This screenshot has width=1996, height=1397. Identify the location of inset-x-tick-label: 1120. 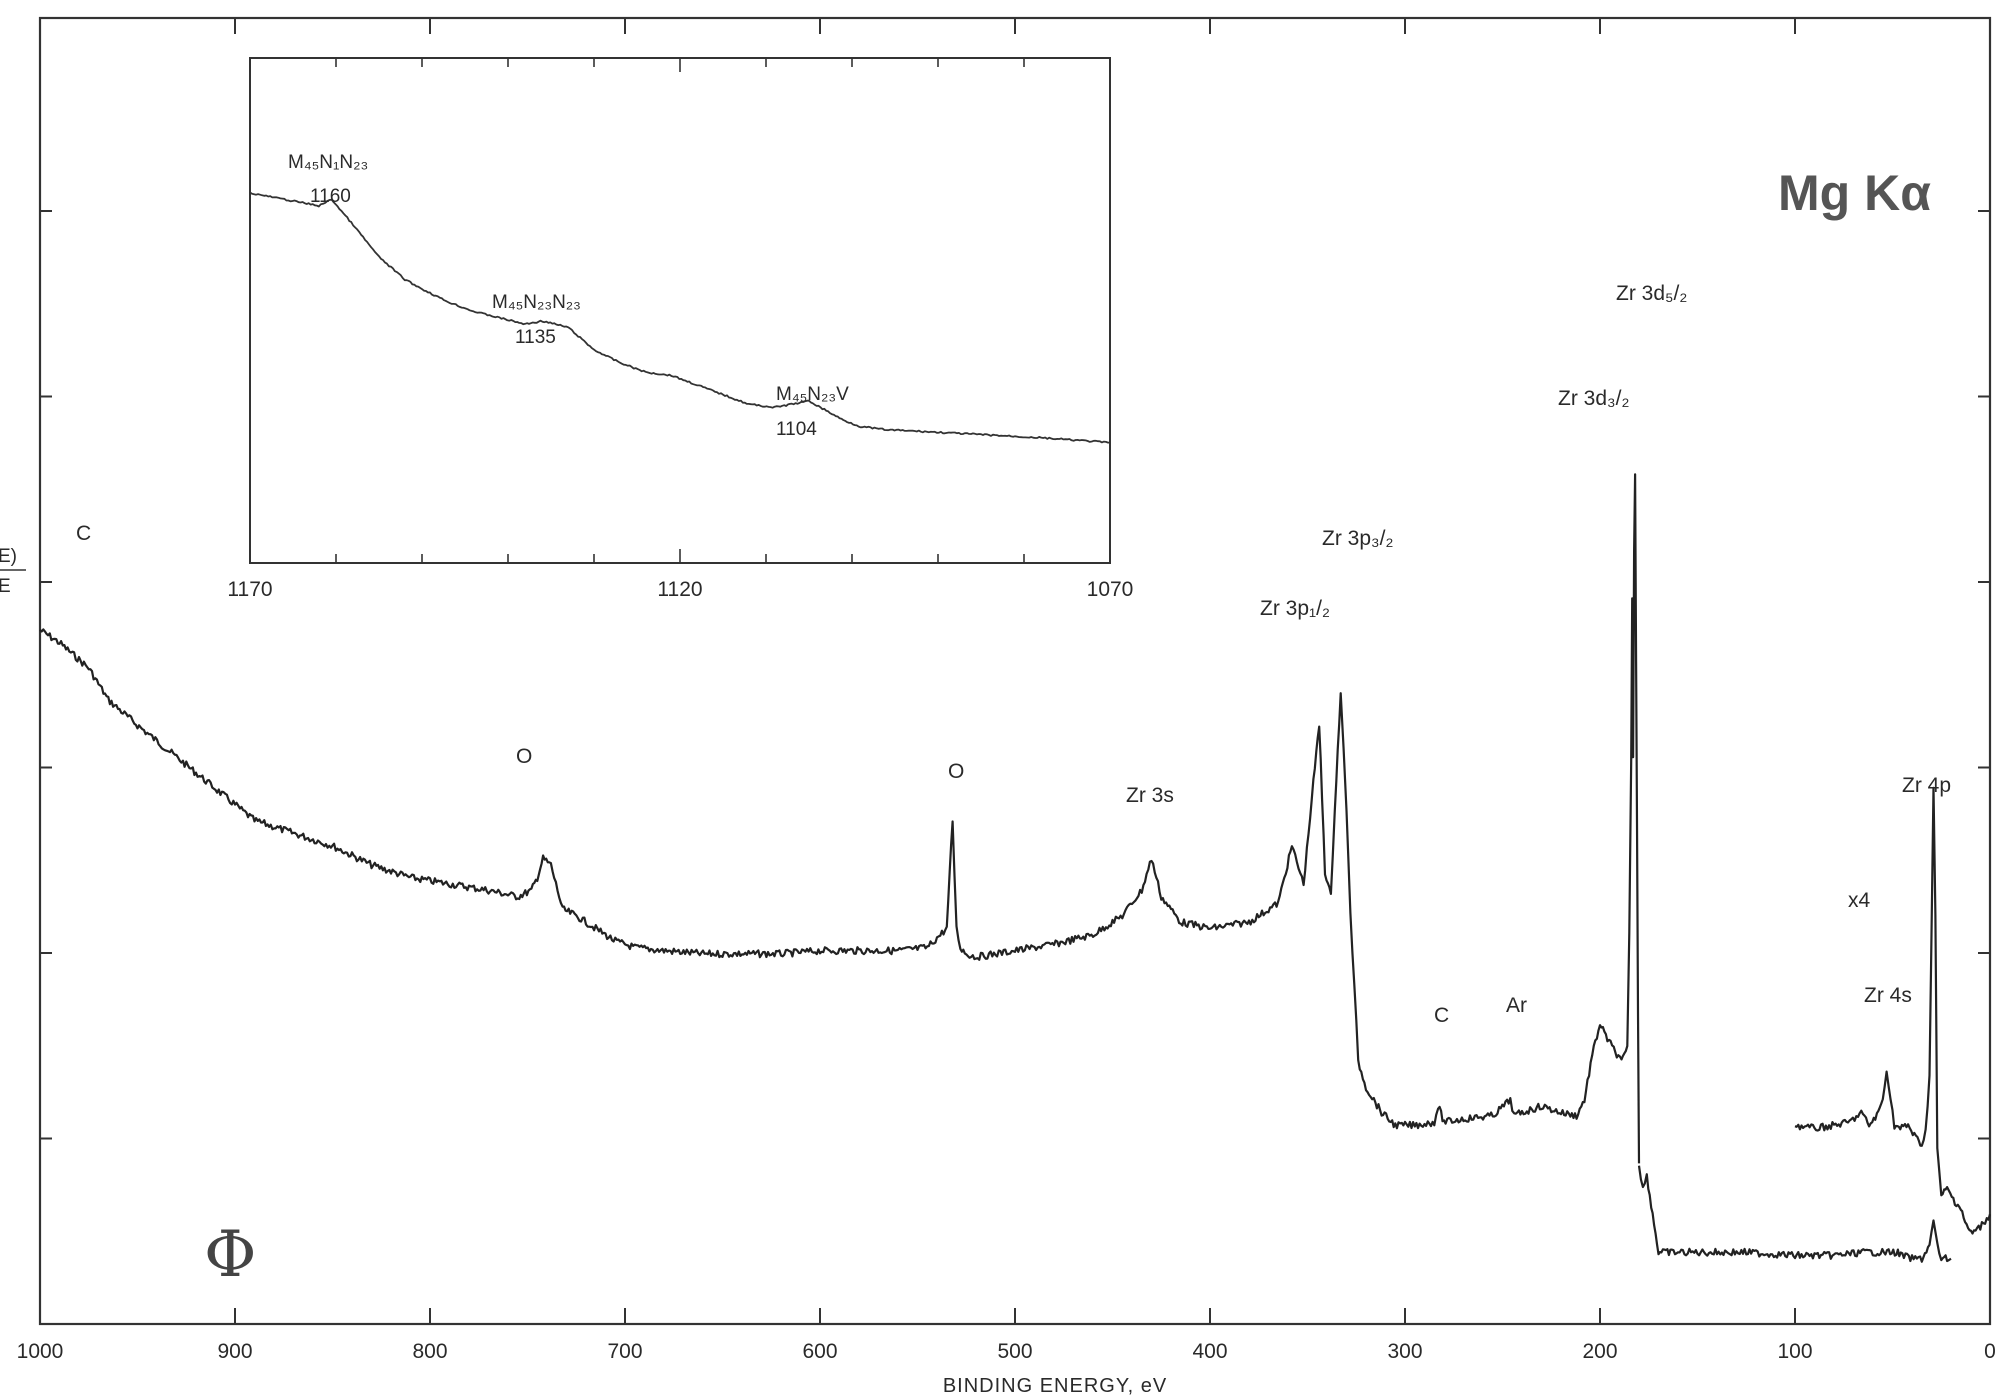
(679, 589).